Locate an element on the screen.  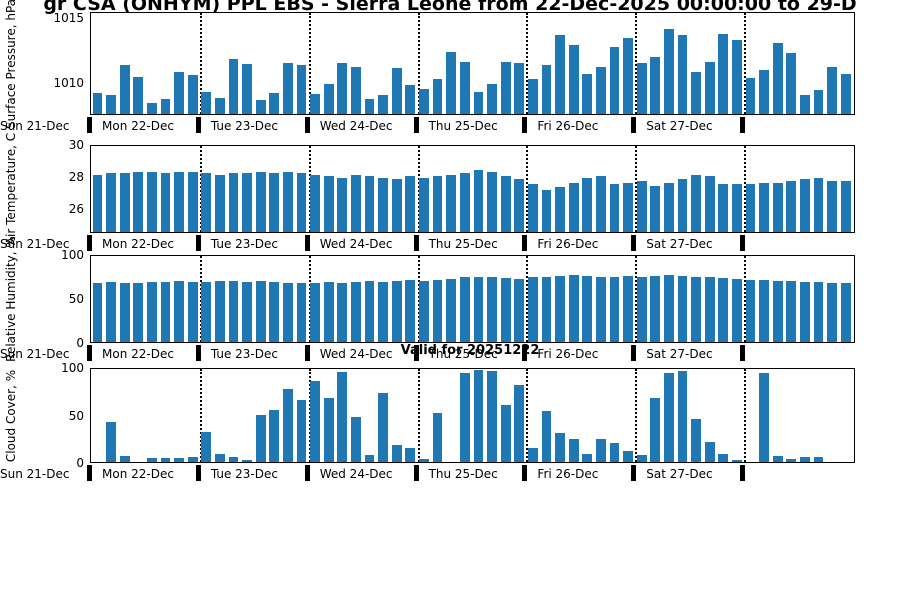
x-day-label: Wed 24-Dec is located at coordinates (356, 354).